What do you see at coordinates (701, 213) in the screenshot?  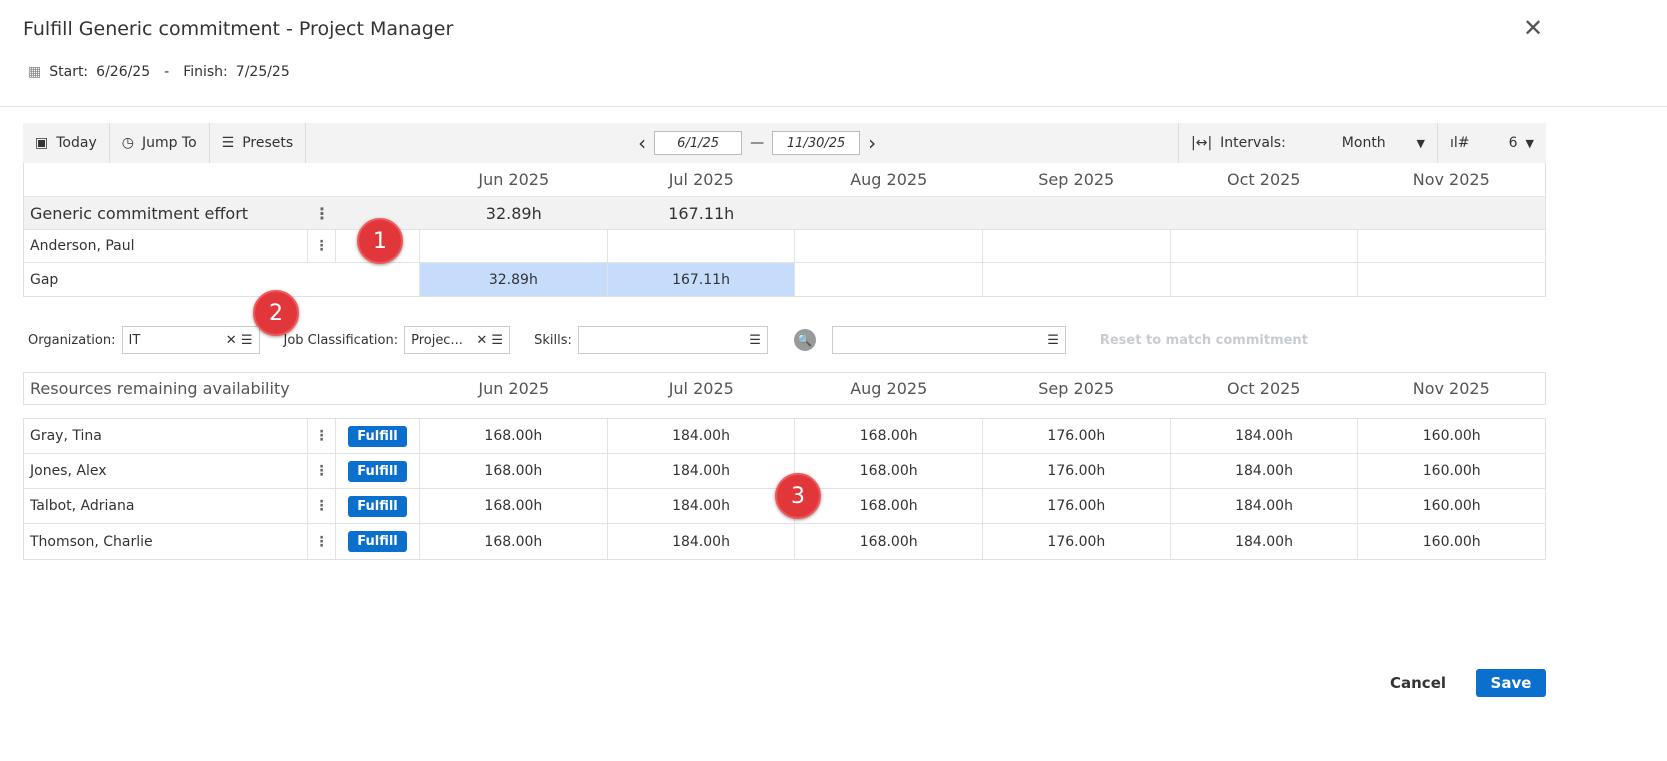 I see `commitment-value: 167.11h` at bounding box center [701, 213].